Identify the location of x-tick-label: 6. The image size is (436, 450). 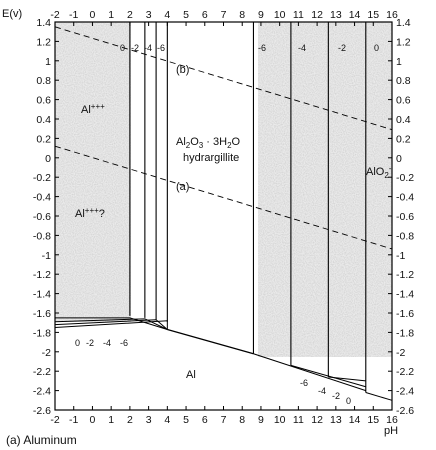
(205, 15).